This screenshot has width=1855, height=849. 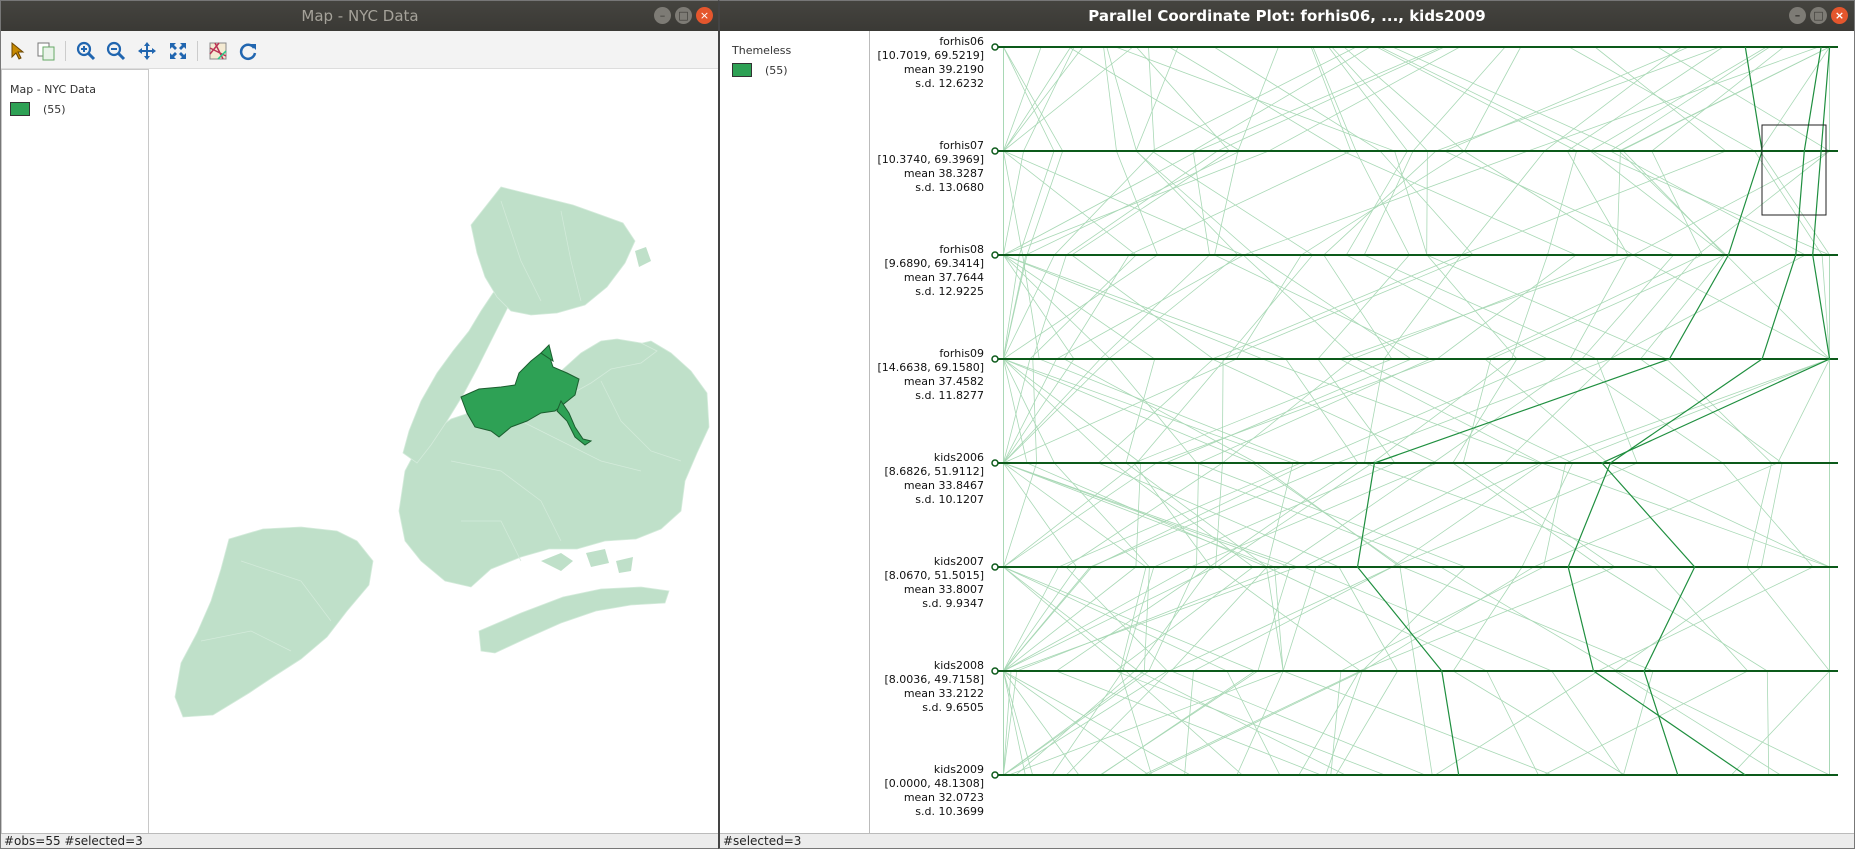 What do you see at coordinates (441, 426) in the screenshot?
I see `district-boundaries` at bounding box center [441, 426].